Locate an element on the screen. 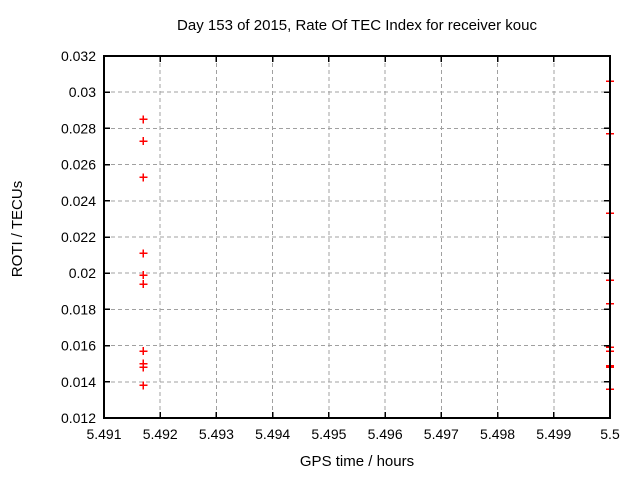 This screenshot has width=640, height=480. y-tick-label: 0.026 is located at coordinates (78, 165).